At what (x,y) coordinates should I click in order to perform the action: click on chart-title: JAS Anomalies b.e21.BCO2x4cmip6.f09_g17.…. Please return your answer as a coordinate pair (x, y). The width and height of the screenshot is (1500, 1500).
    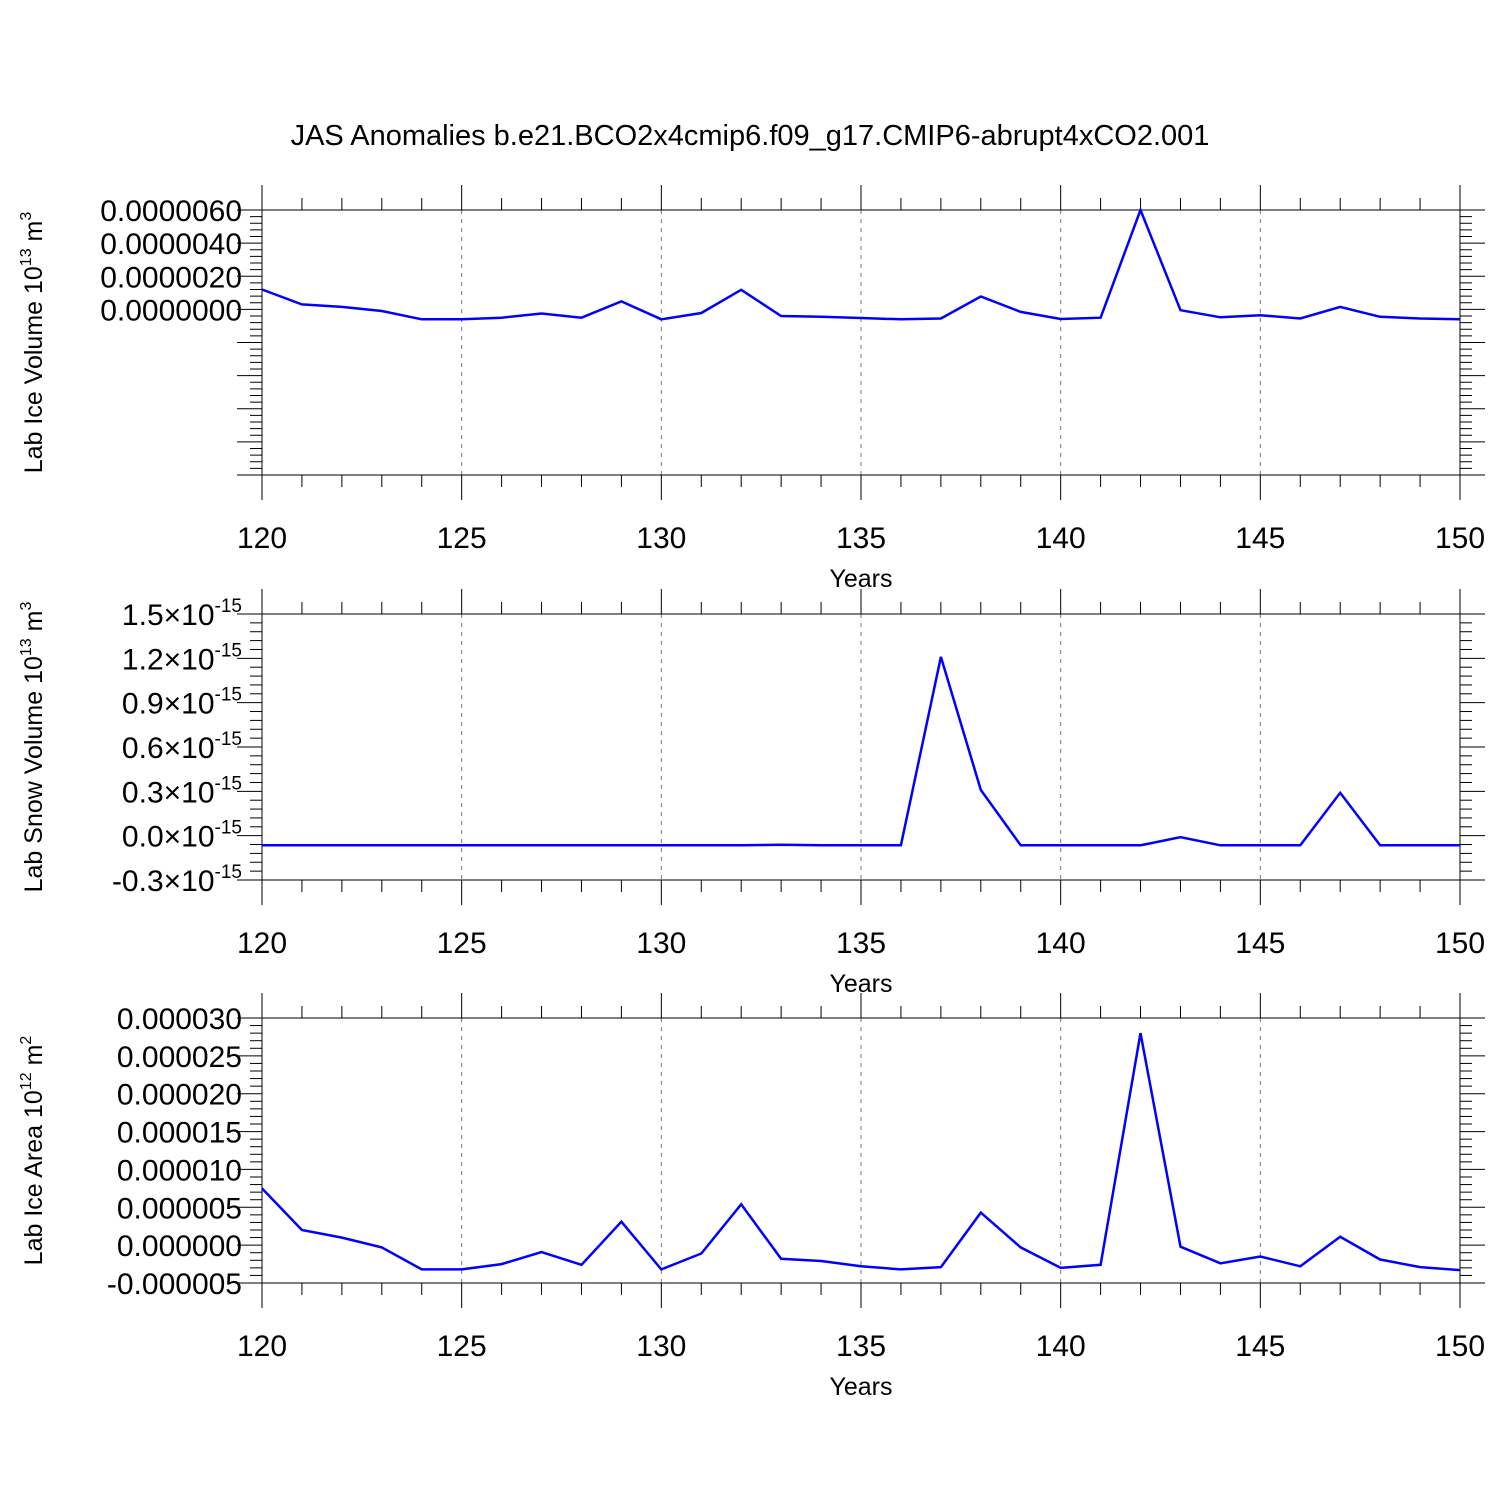
    Looking at the image, I should click on (750, 136).